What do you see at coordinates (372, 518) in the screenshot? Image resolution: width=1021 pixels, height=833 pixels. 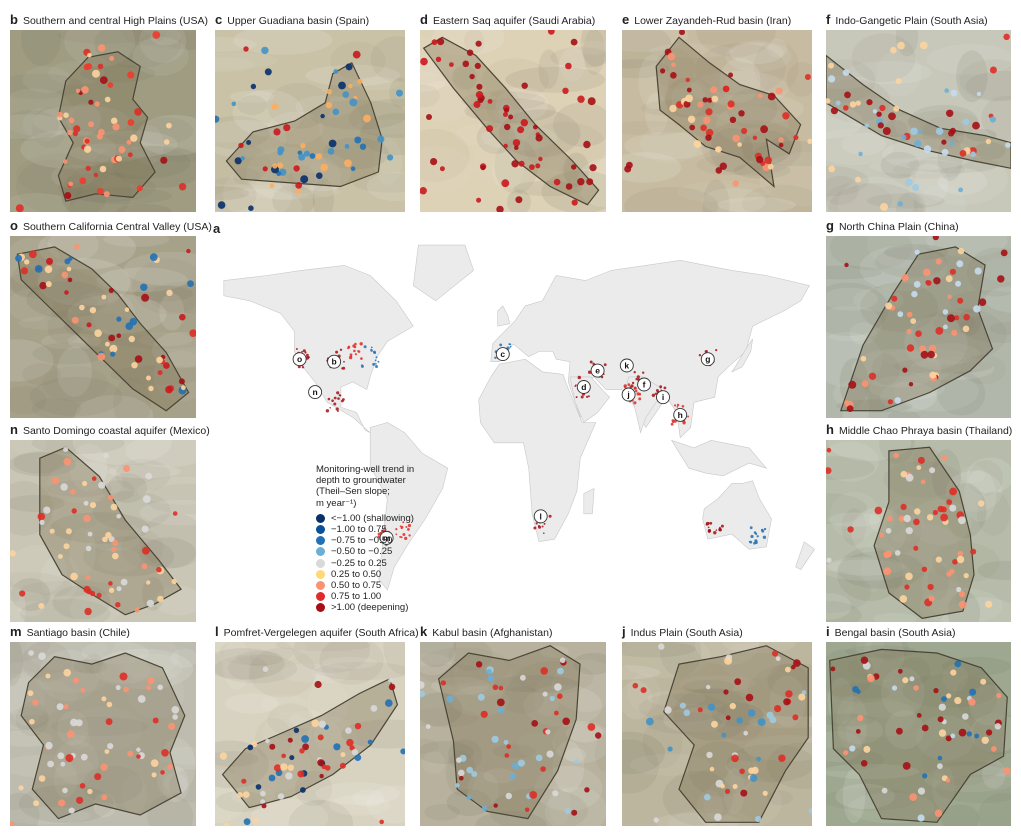 I see `legend-item-label: <−1.00 (shallowing)` at bounding box center [372, 518].